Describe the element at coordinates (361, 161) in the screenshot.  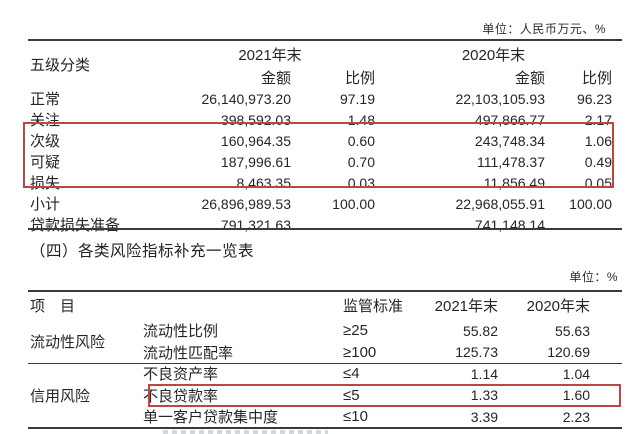
I see `ratio-2021: 0.70` at that location.